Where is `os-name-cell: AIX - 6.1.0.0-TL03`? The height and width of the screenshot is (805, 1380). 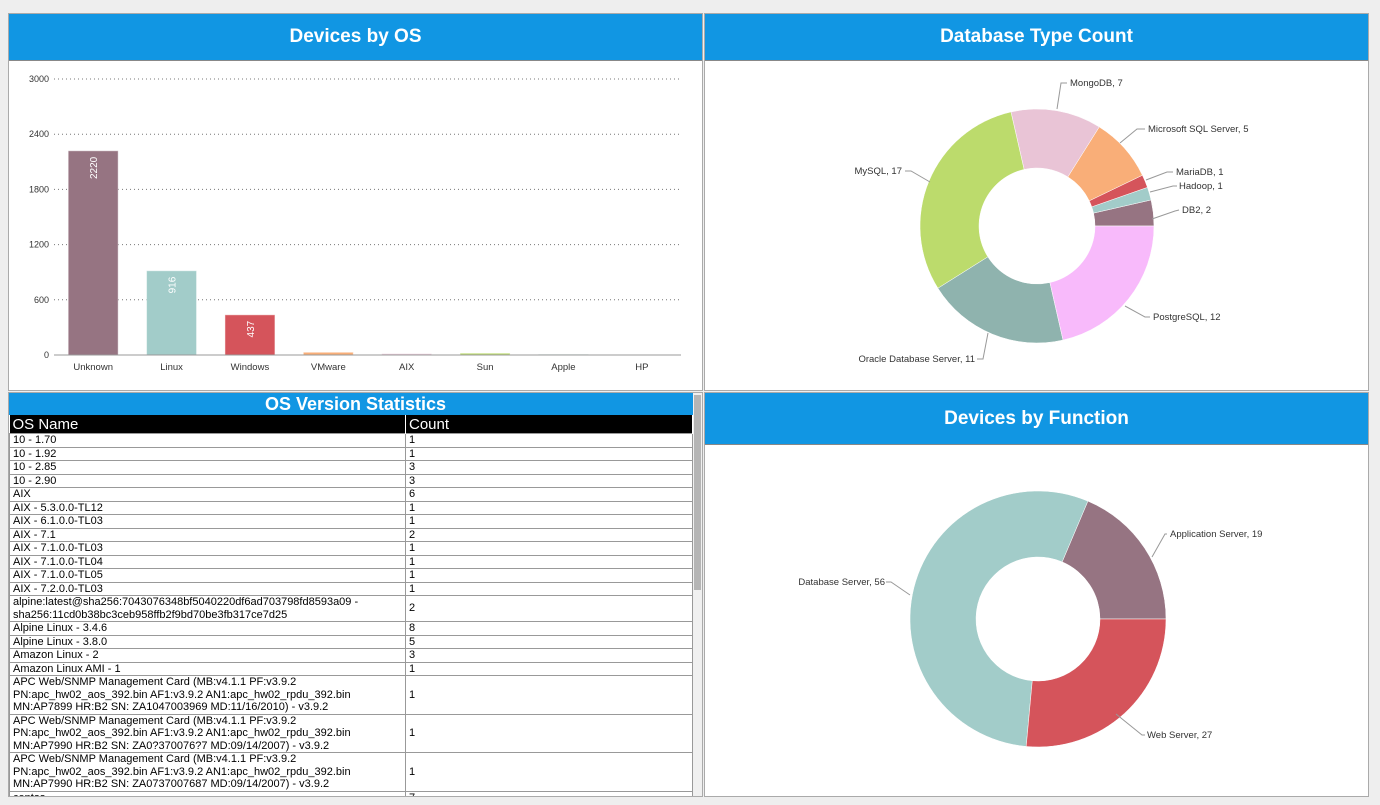
os-name-cell: AIX - 6.1.0.0-TL03 is located at coordinates (207, 521).